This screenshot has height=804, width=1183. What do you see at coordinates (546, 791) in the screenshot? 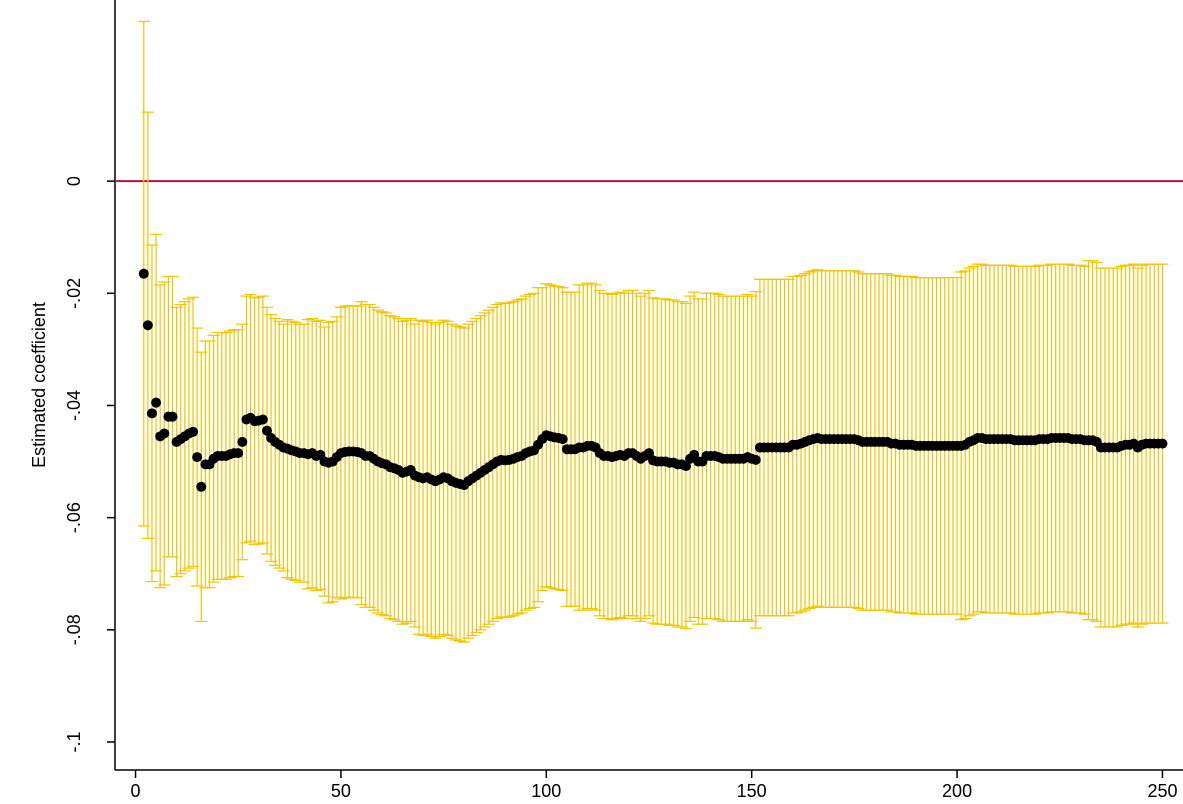
I see `x-tick-label: 100` at bounding box center [546, 791].